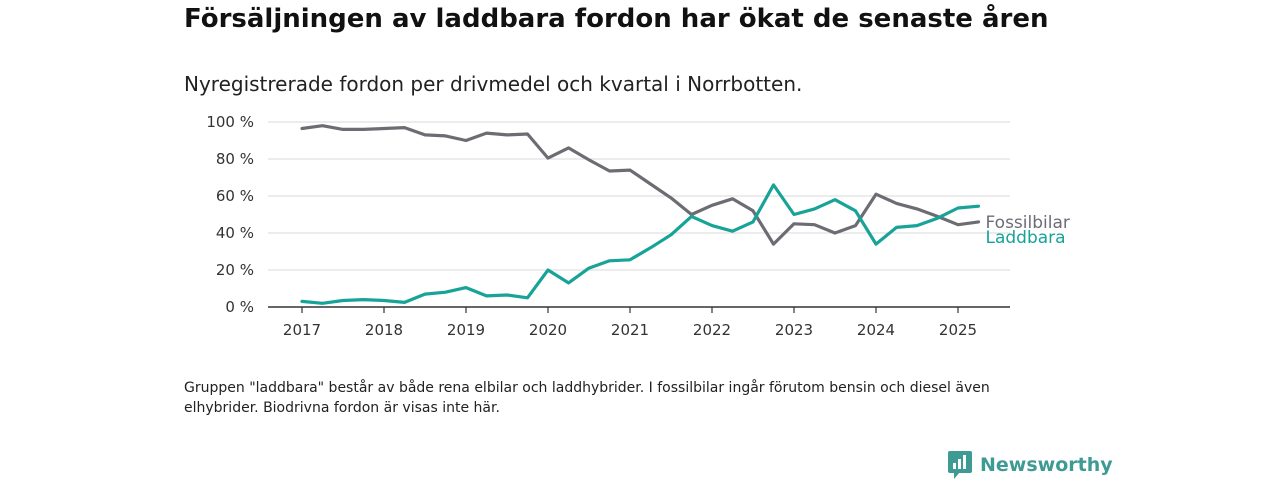  What do you see at coordinates (230, 122) in the screenshot?
I see `y-tick-label: 100 %` at bounding box center [230, 122].